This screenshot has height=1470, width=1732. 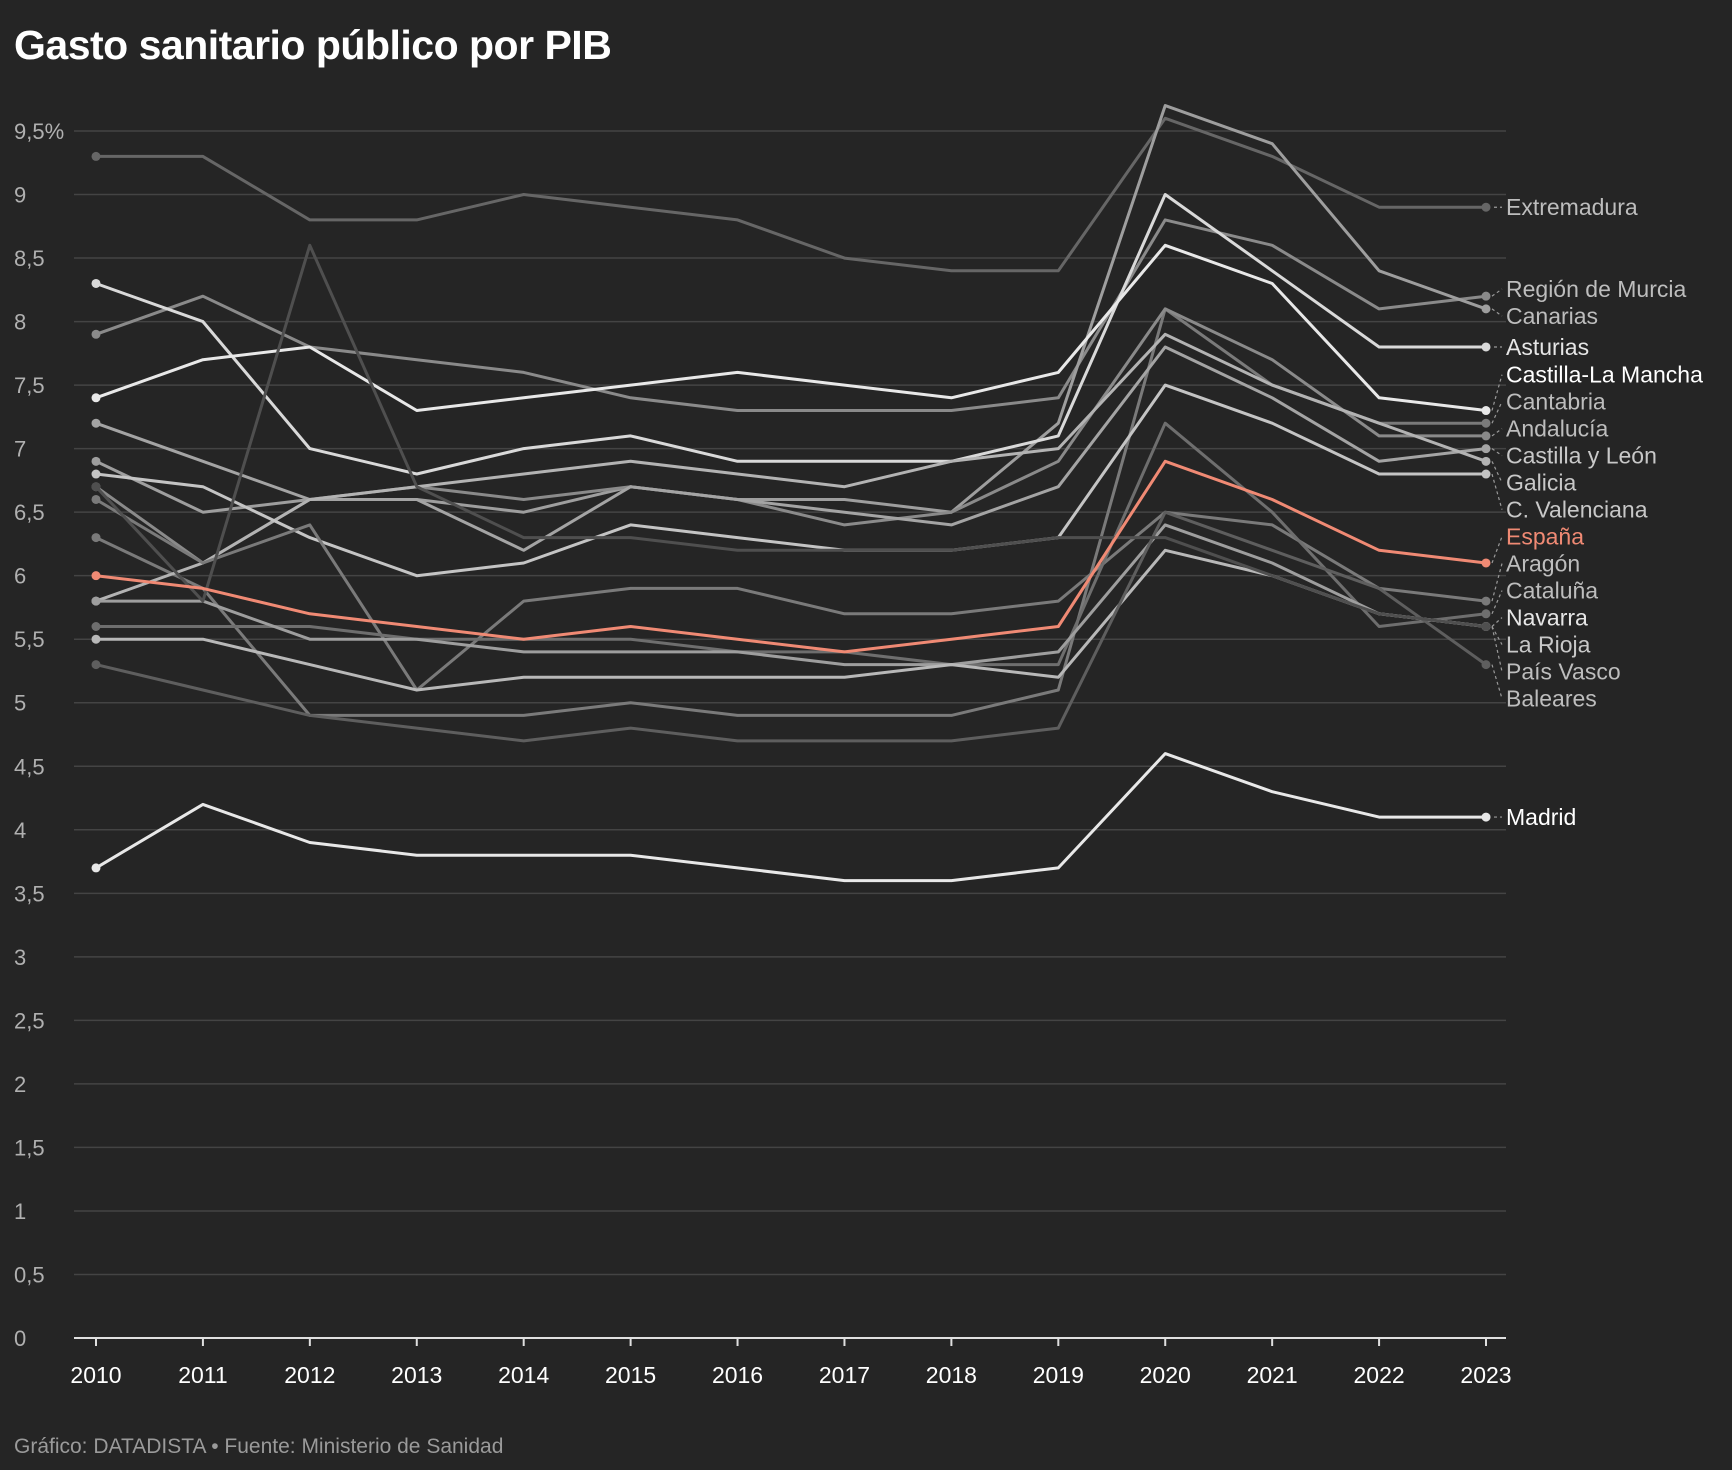 I want to click on series-label-asturias: Asturias, so click(x=1547, y=347).